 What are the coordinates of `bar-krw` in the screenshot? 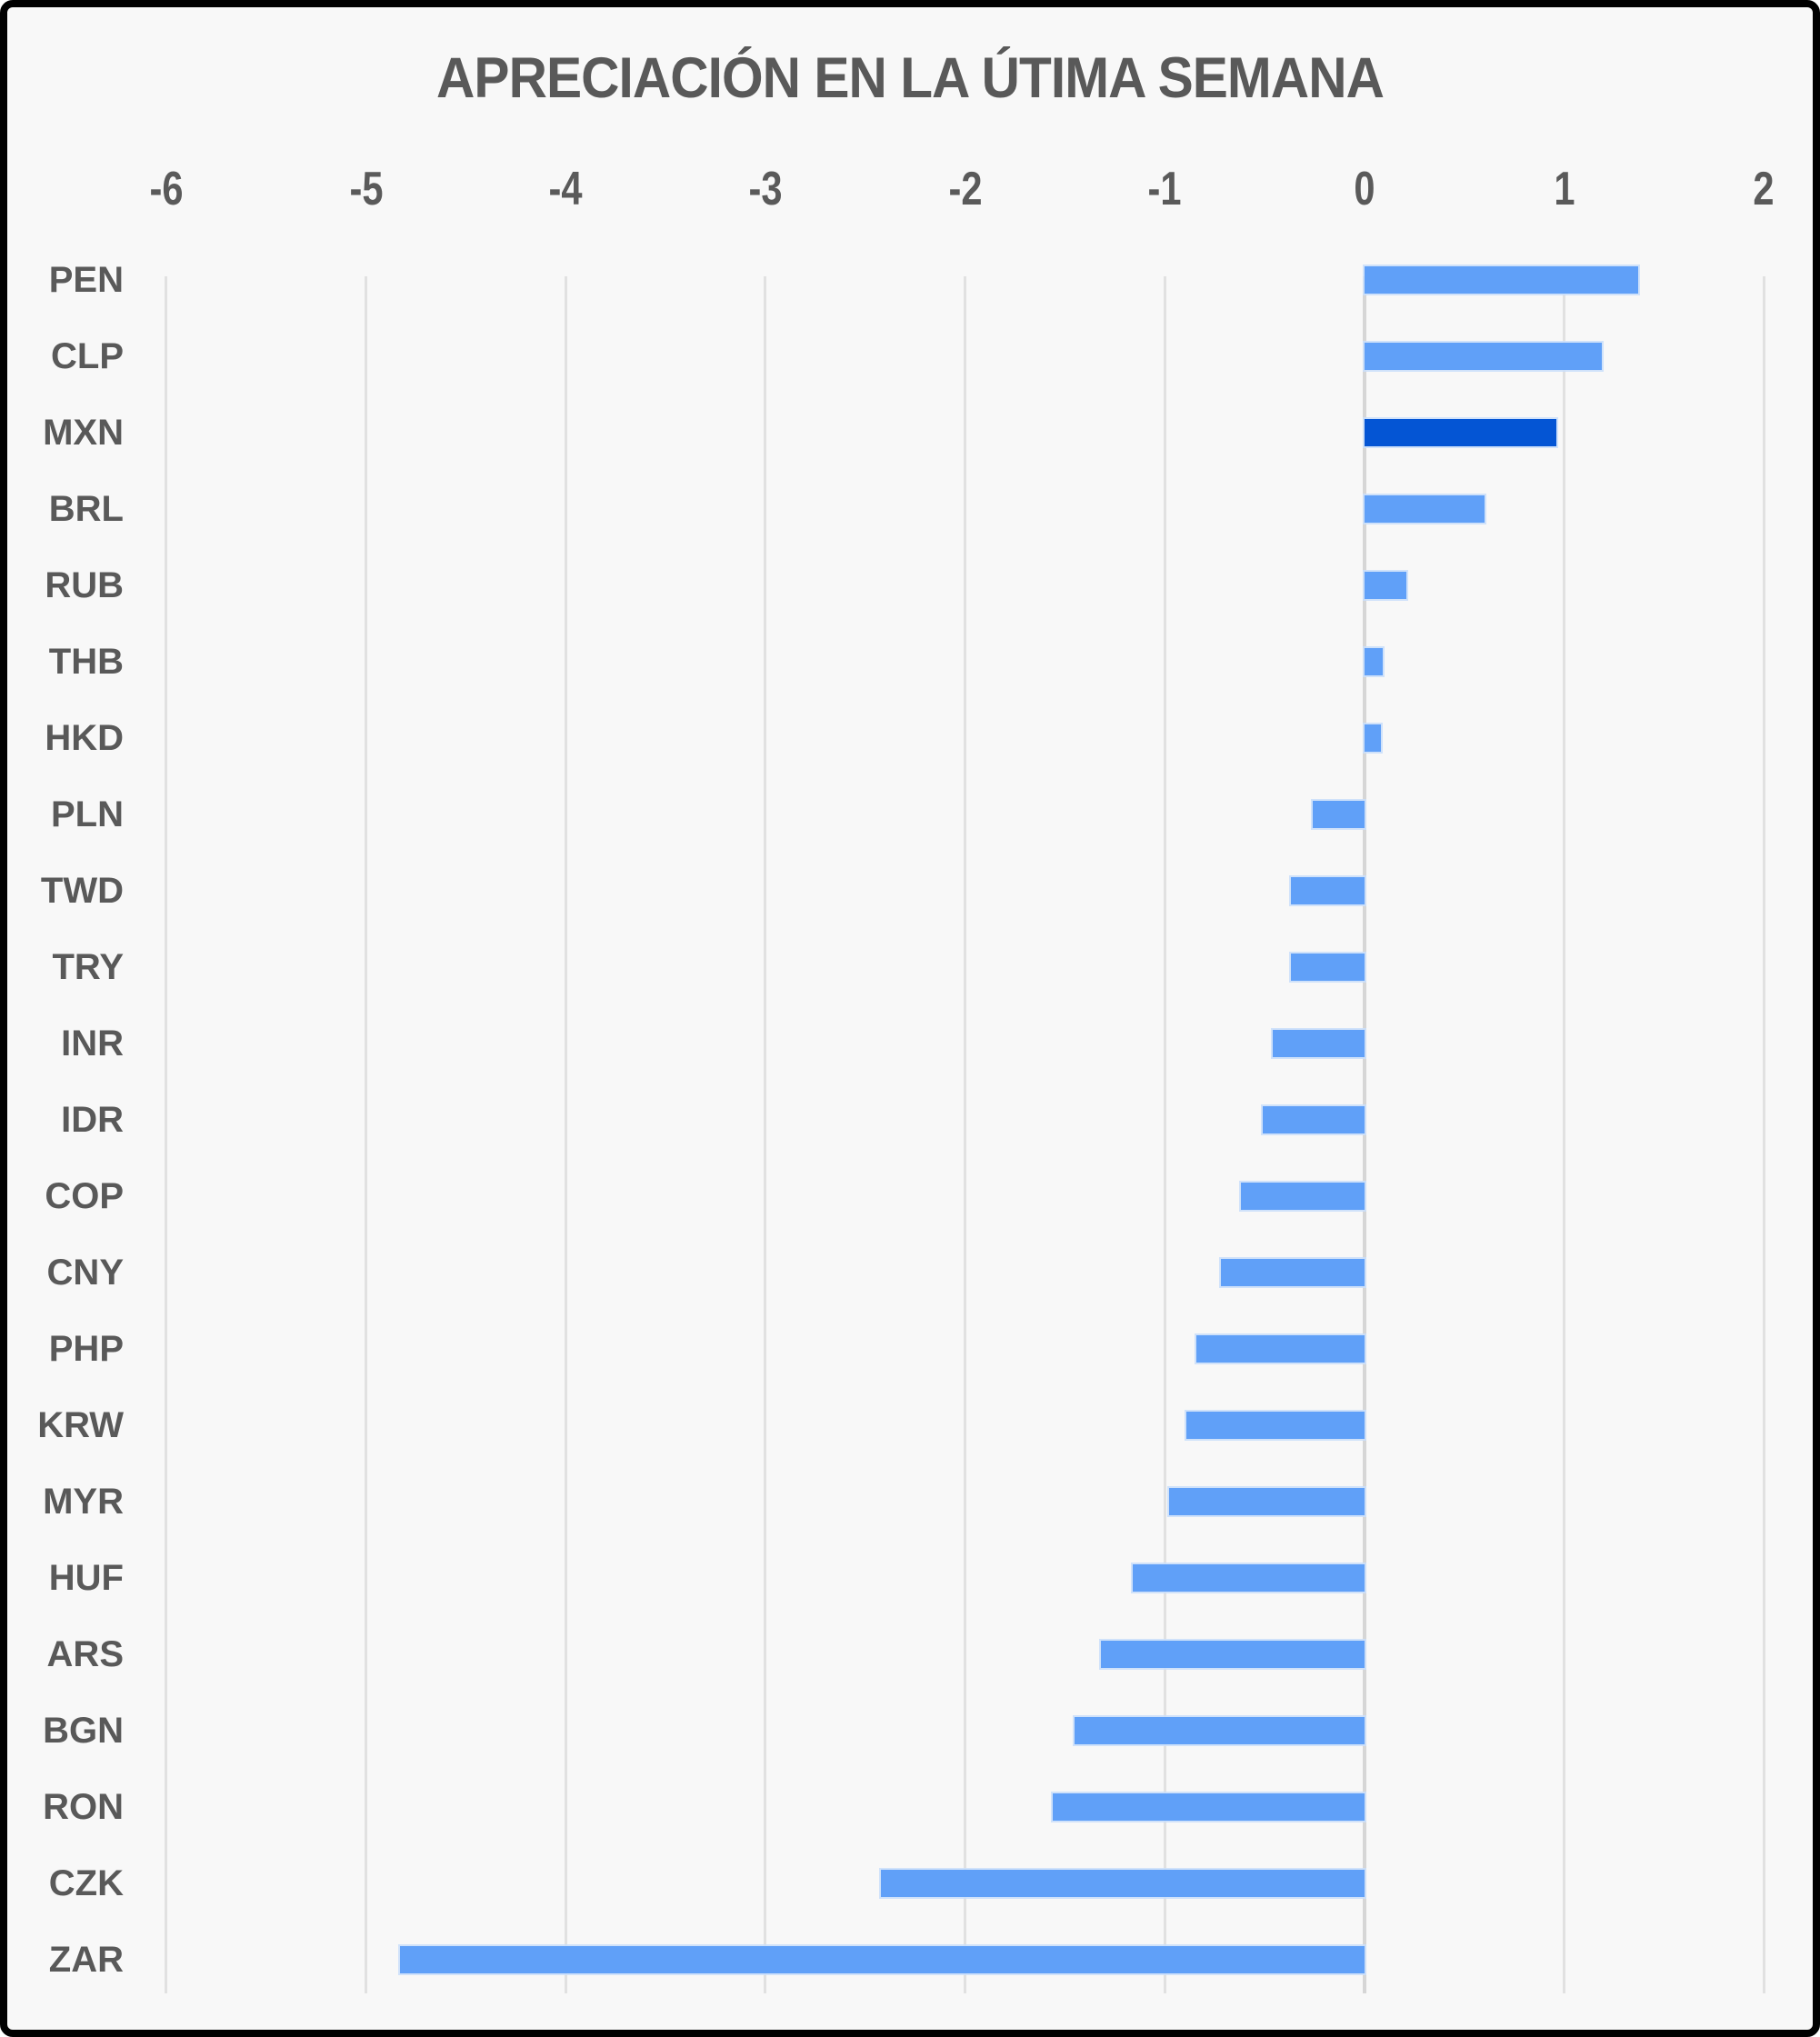 It's located at (1276, 1425).